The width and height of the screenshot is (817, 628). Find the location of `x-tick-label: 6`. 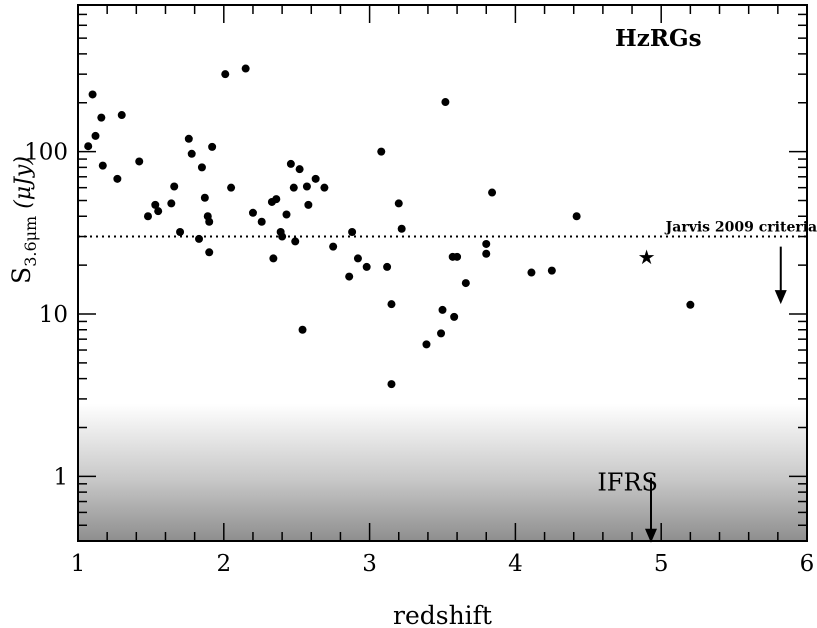

x-tick-label: 6 is located at coordinates (807, 564).